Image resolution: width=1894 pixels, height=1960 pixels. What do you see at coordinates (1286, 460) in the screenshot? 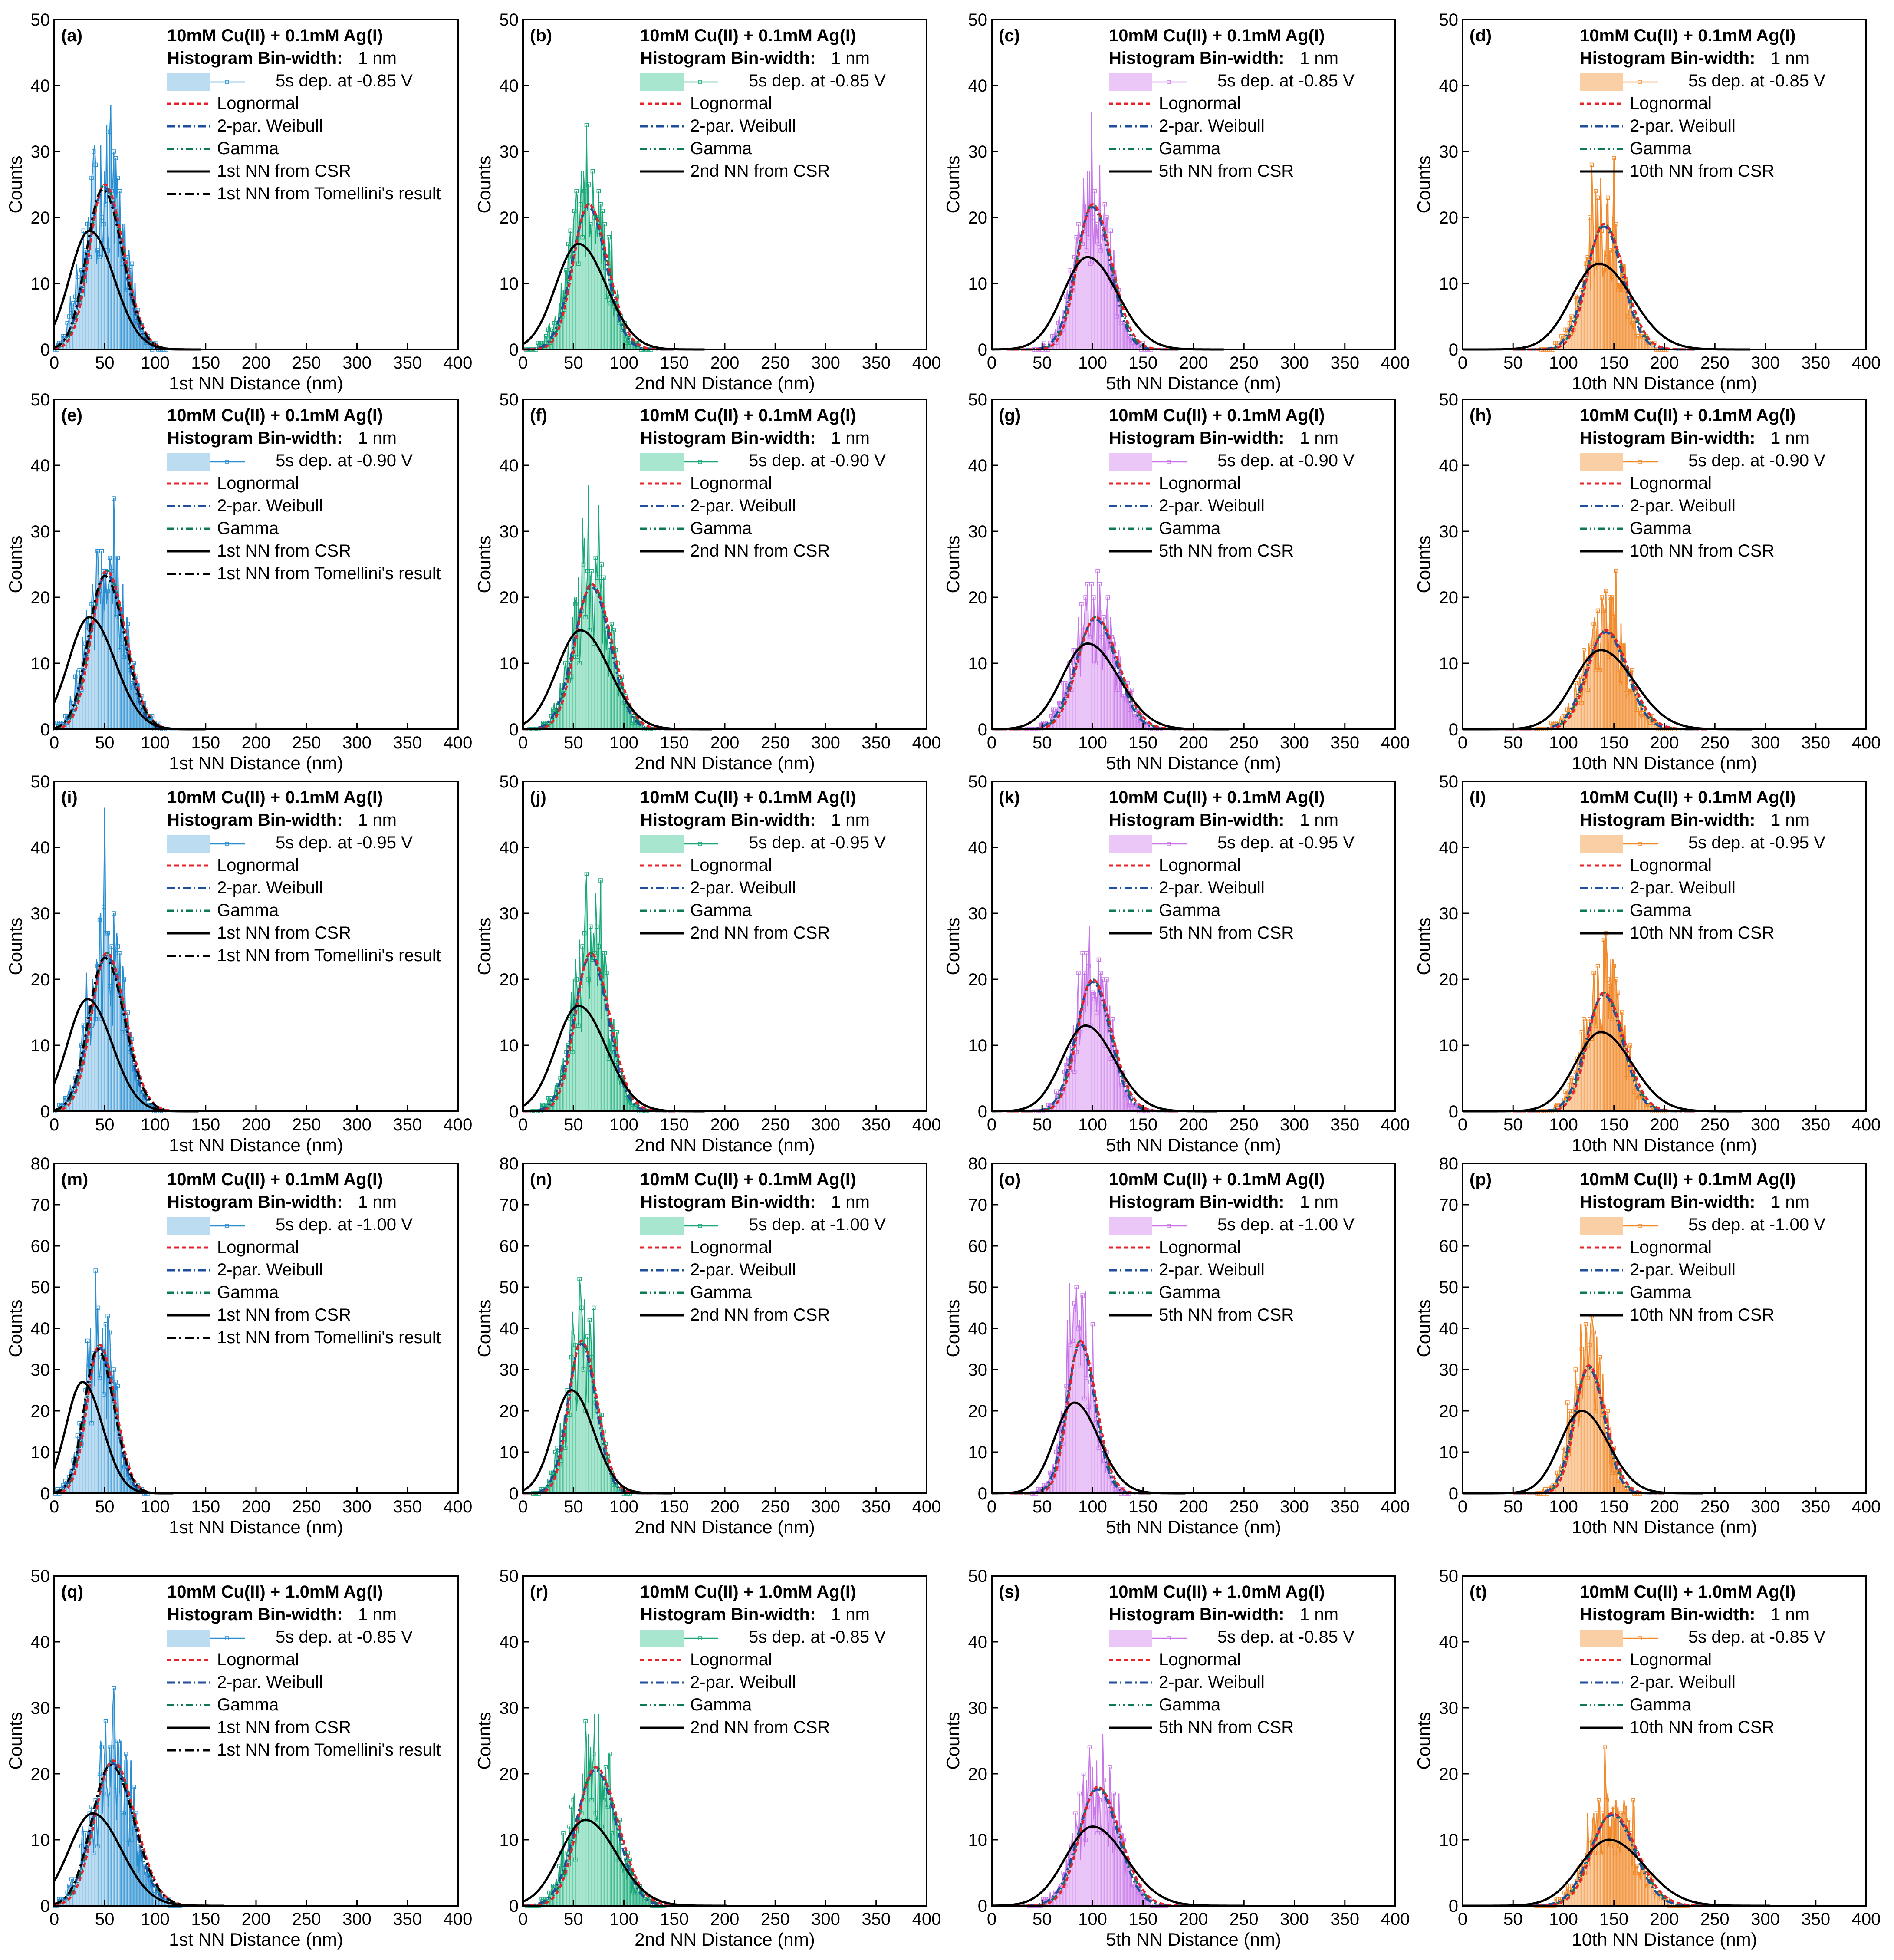
I see `legend-series-label: 5s dep. at -0.90 V` at bounding box center [1286, 460].